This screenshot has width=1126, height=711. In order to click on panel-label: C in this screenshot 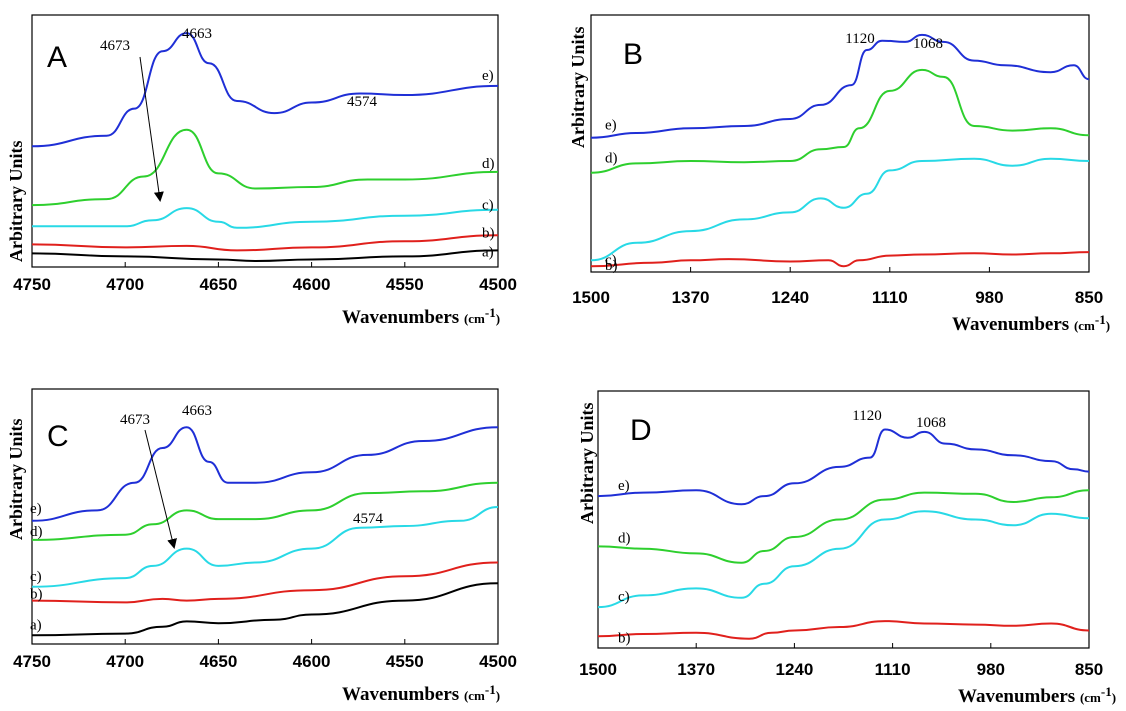, I will do `click(58, 436)`.